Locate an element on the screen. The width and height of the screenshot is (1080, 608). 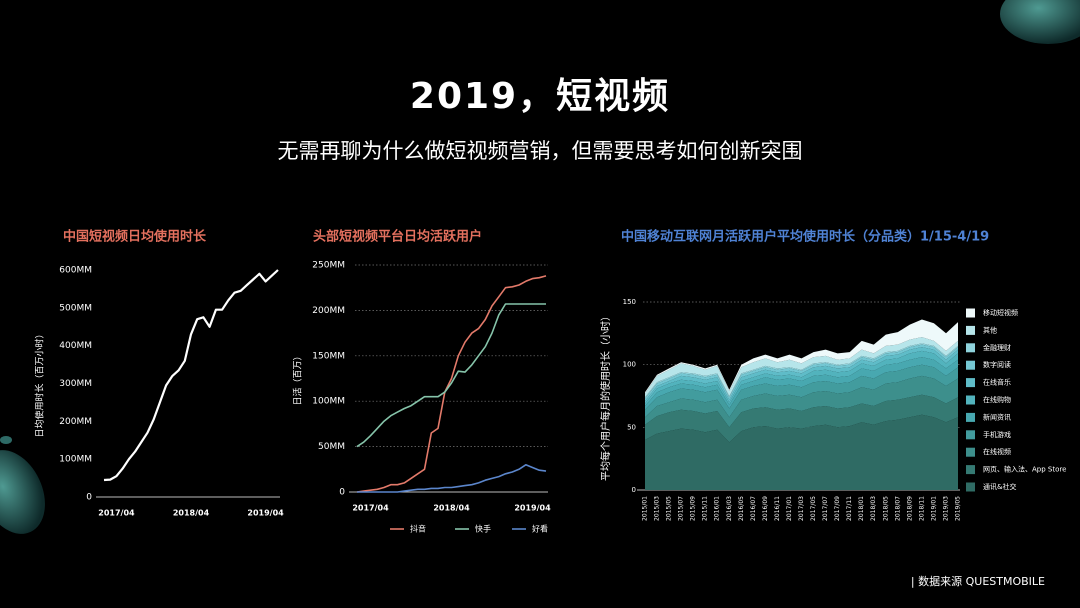
chart-title: 头部短视频平台日均活跃用户 is located at coordinates (397, 237).